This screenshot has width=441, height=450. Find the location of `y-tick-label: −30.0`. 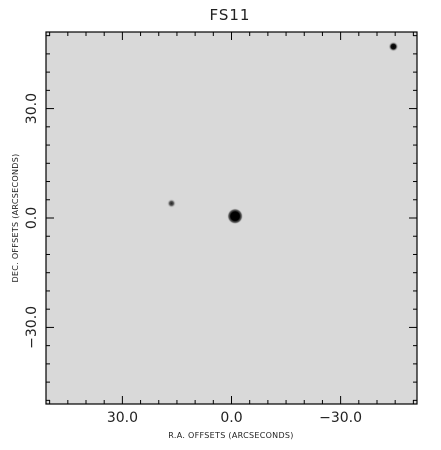

y-tick-label: −30.0 is located at coordinates (32, 327).